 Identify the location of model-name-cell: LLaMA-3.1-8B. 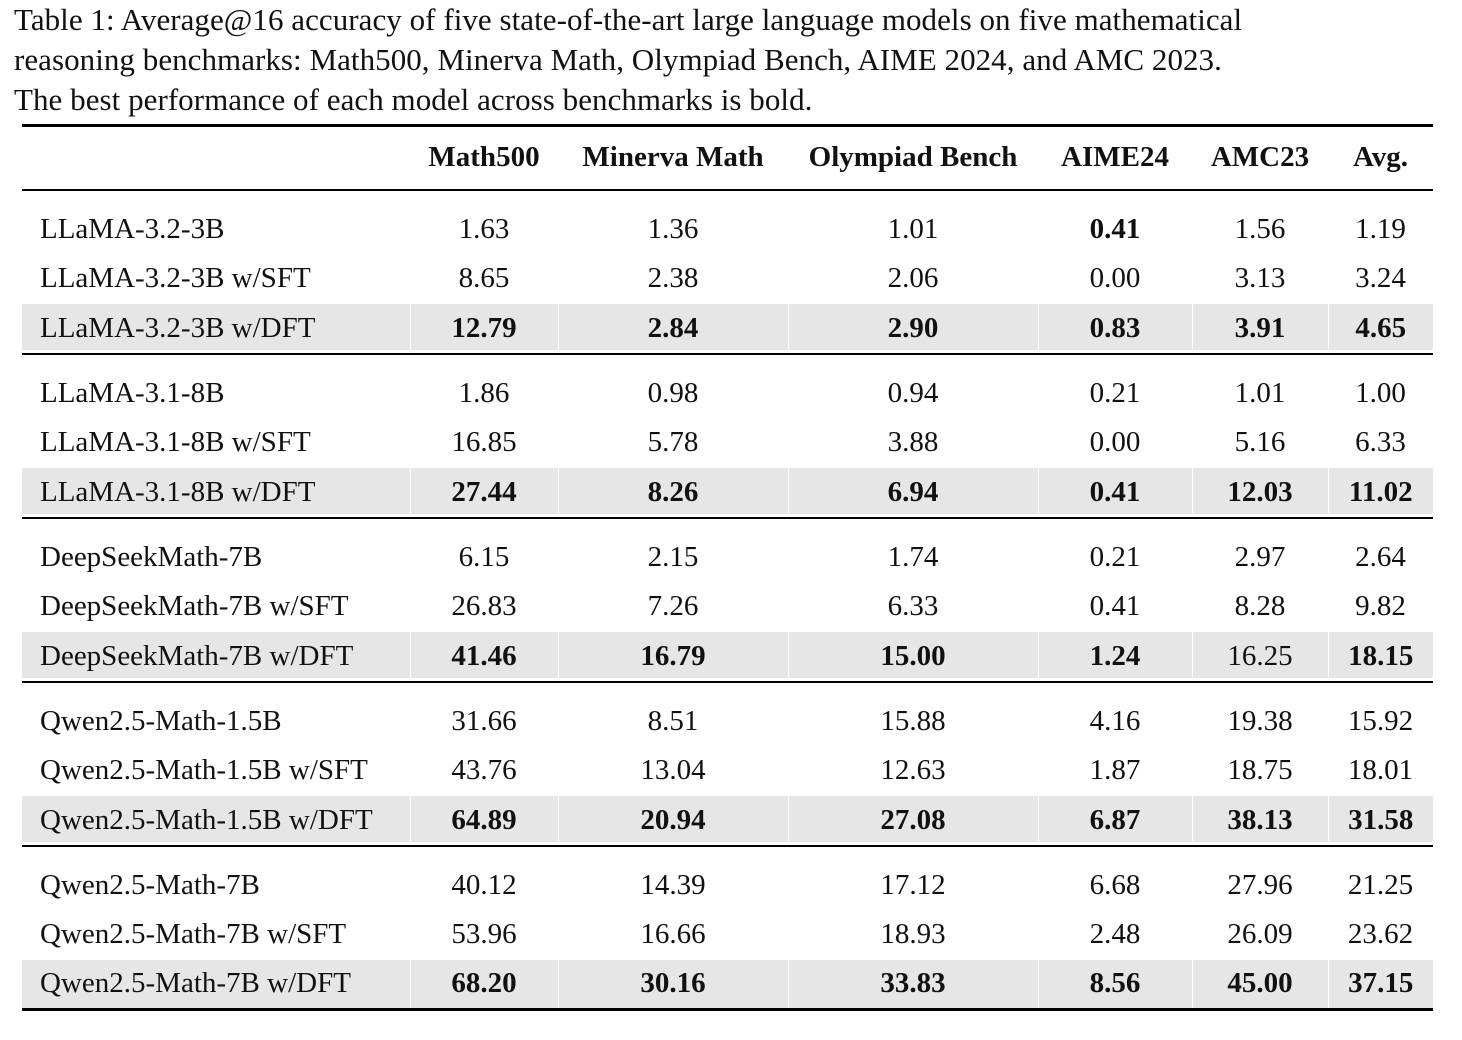
(132, 392).